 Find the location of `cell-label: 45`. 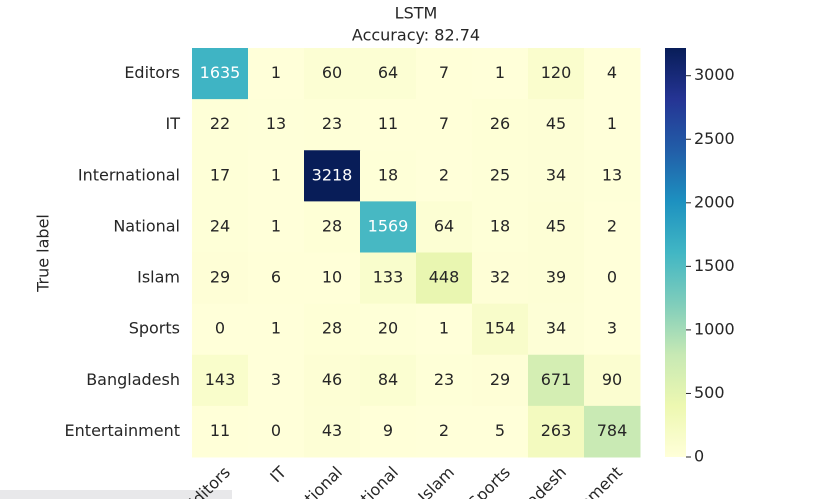

cell-label: 45 is located at coordinates (556, 123).